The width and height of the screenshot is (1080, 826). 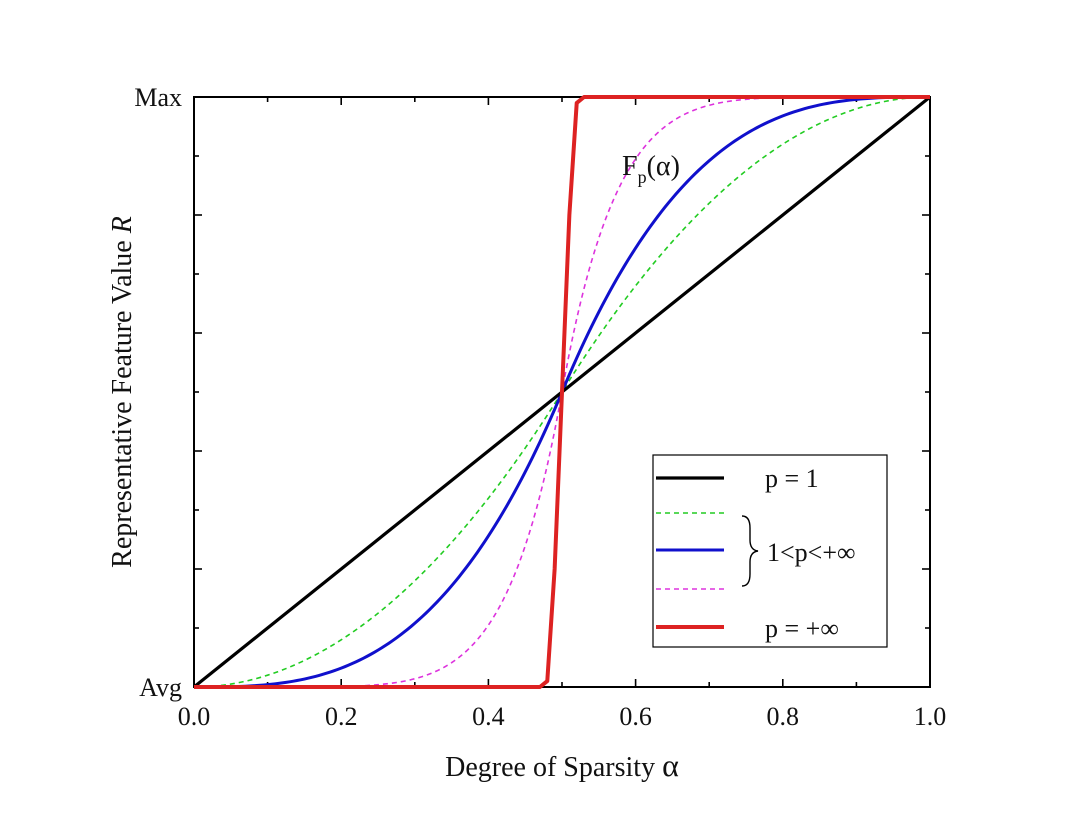 I want to click on x-tick-label: 1.0, so click(x=930, y=716).